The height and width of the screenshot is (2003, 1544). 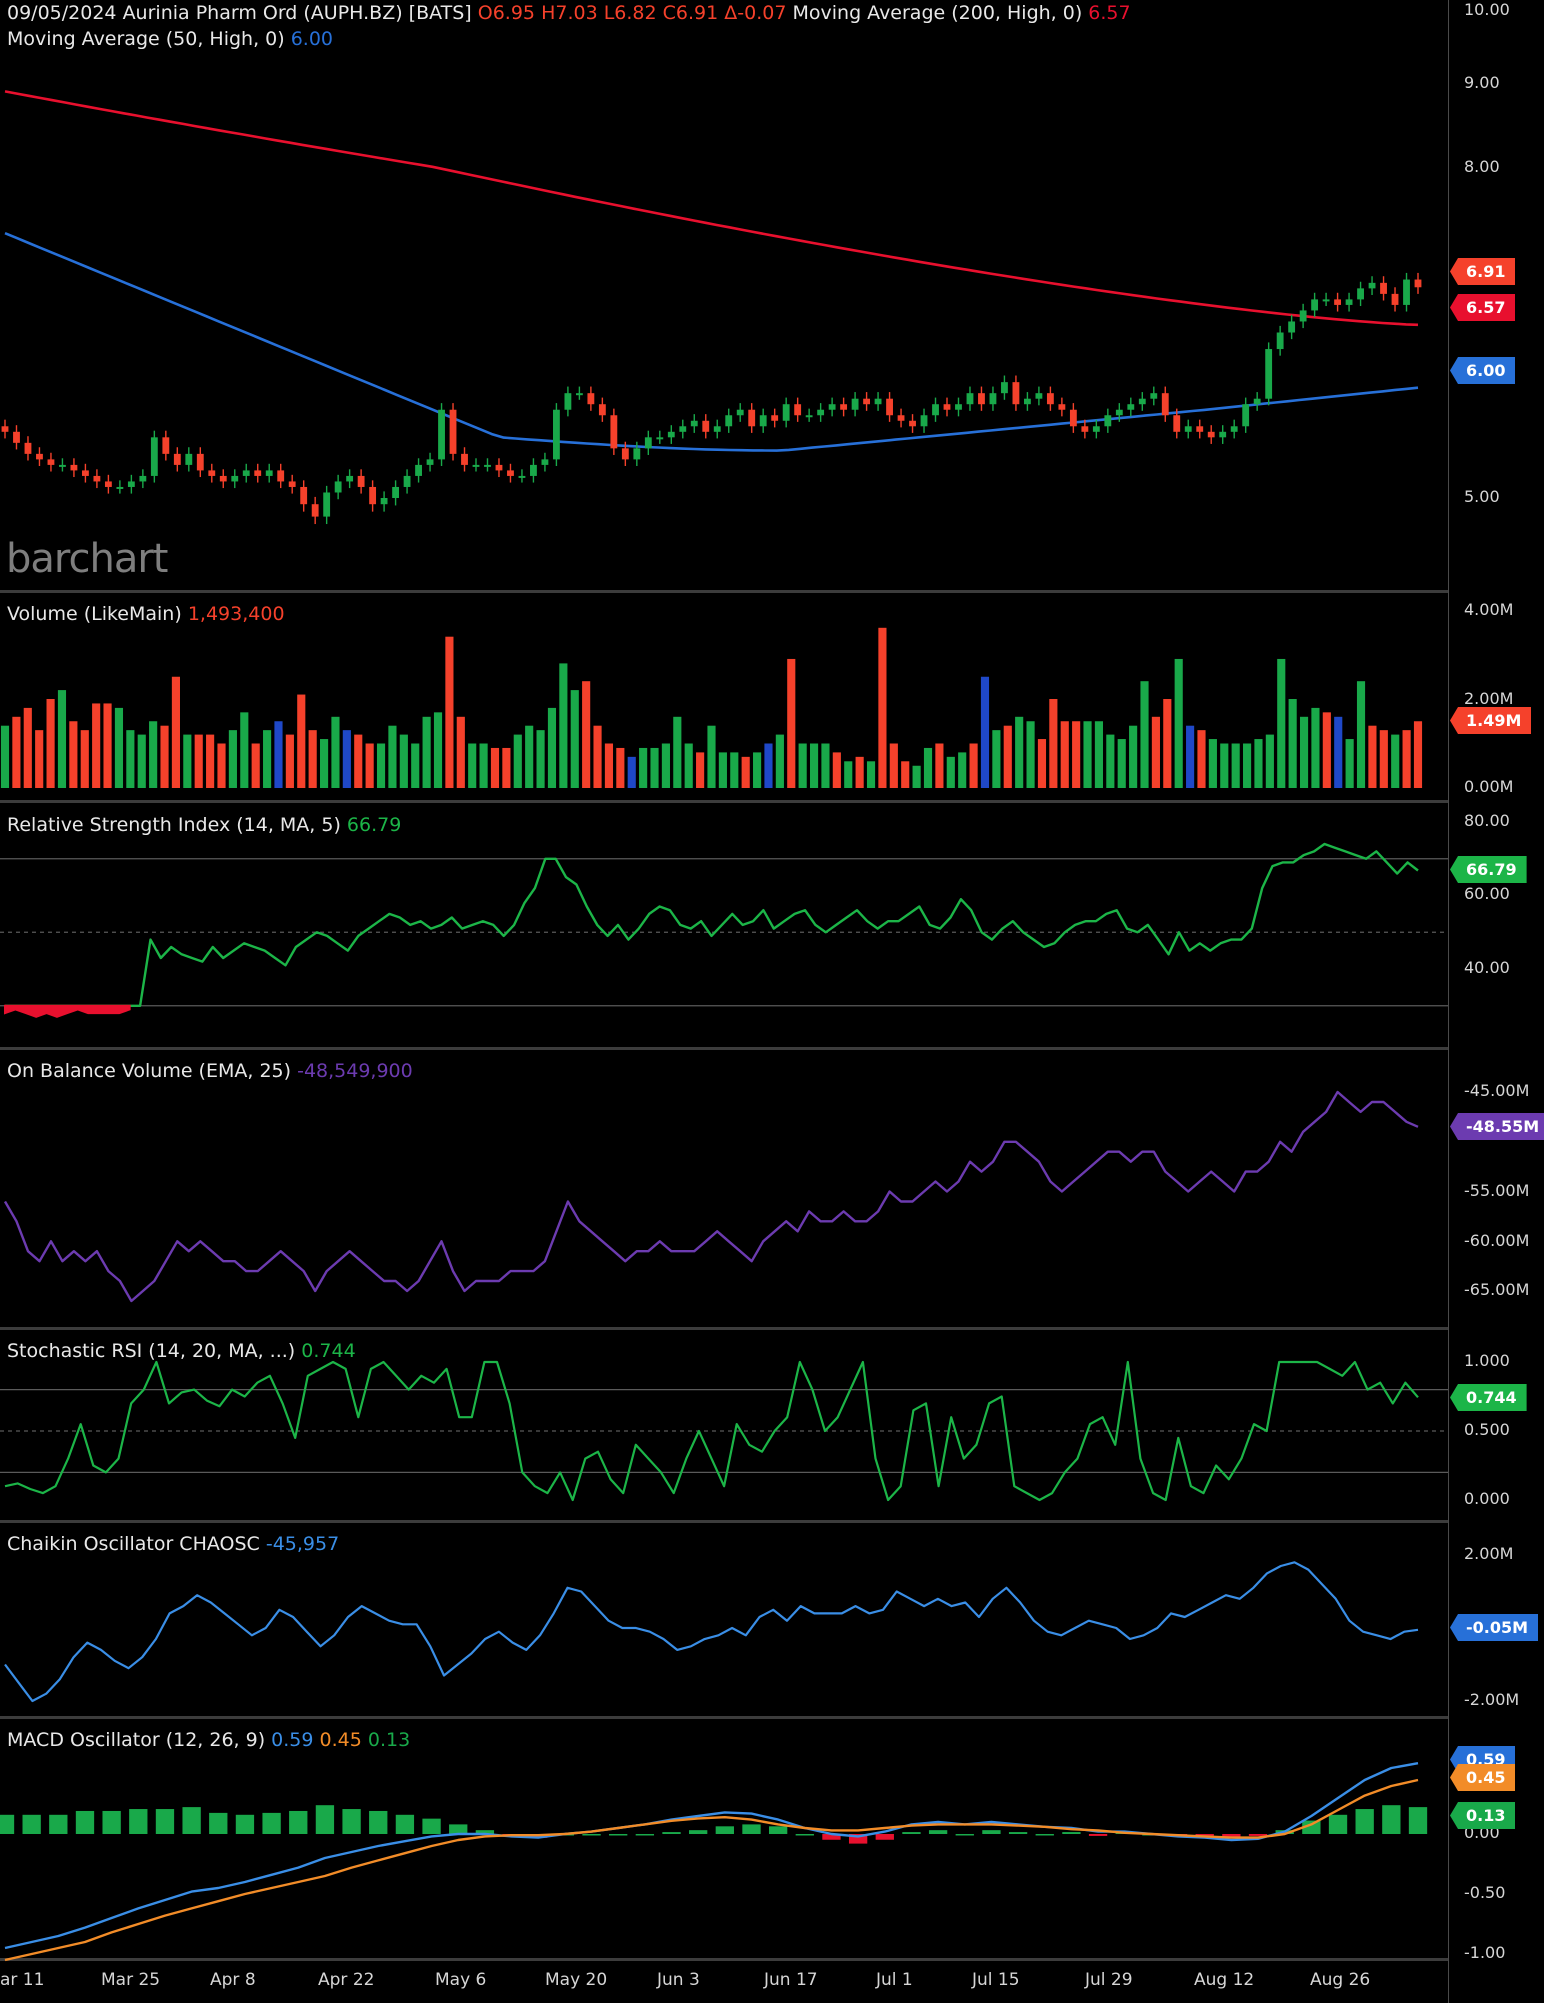 I want to click on price-axis, so click(x=1496, y=1001).